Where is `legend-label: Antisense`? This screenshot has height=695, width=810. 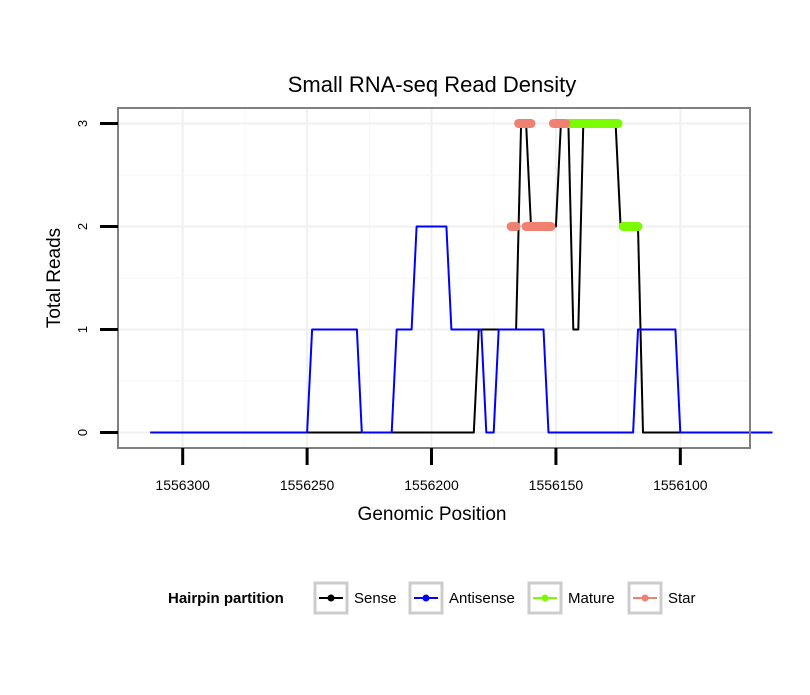
legend-label: Antisense is located at coordinates (482, 598).